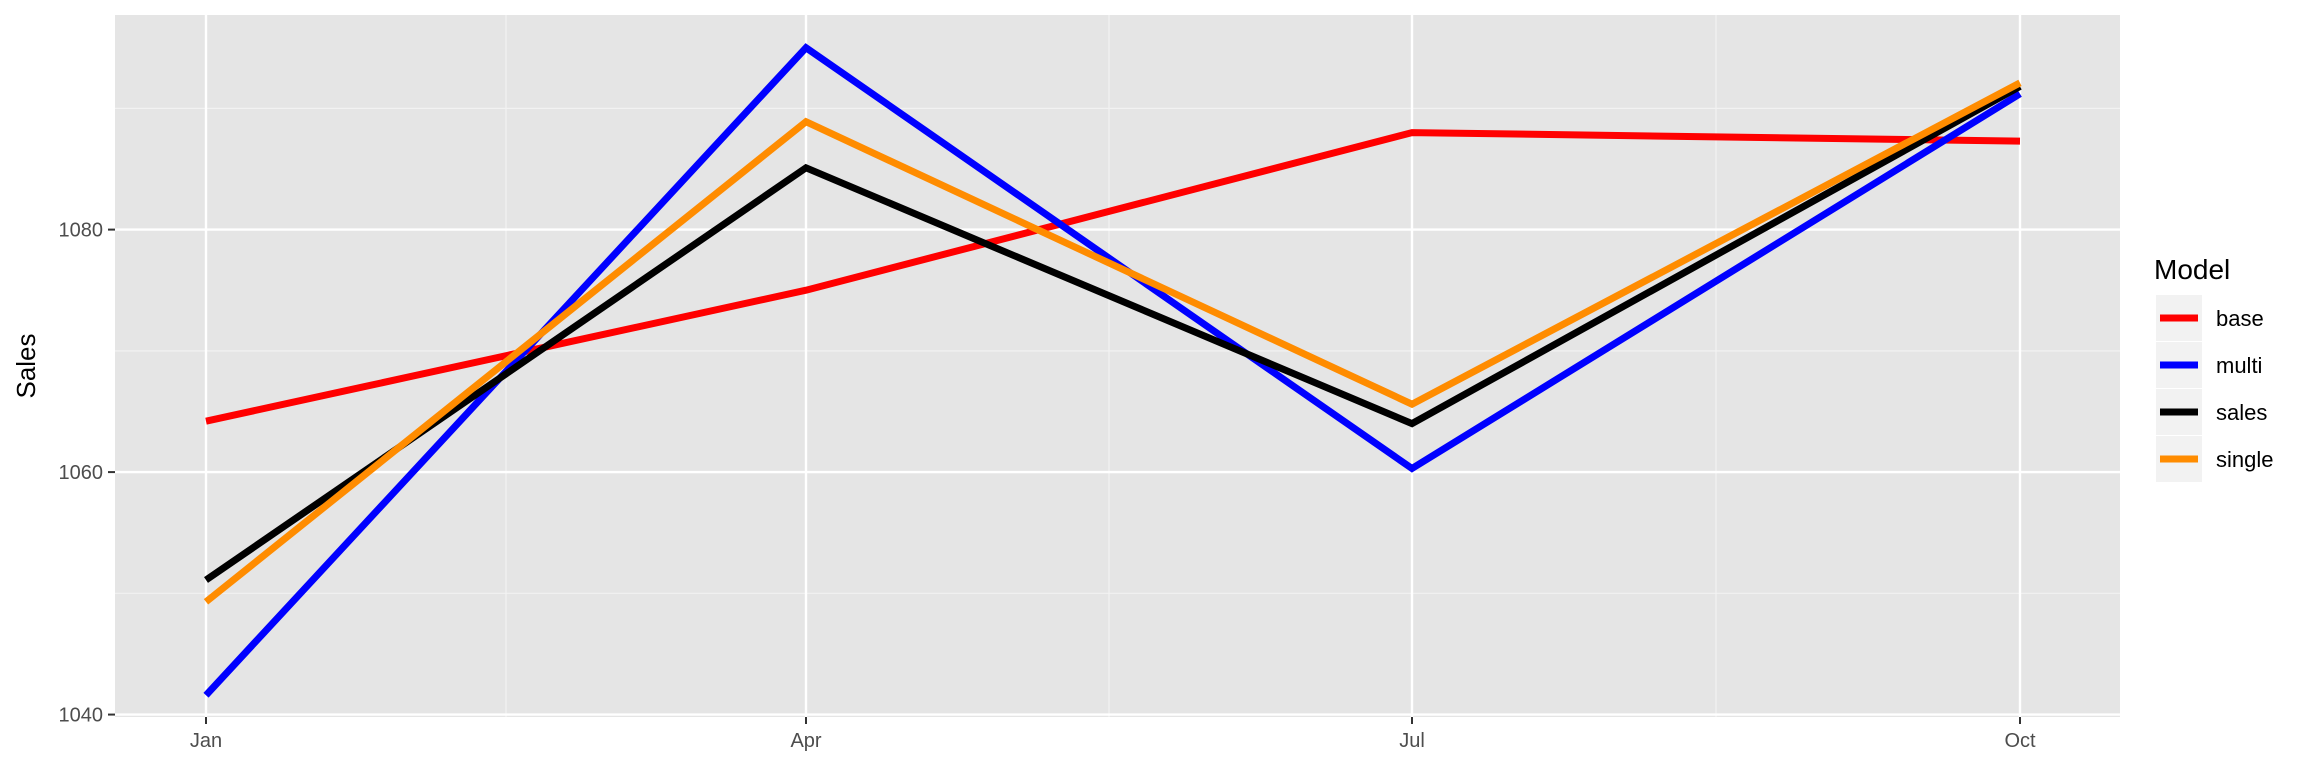 The width and height of the screenshot is (2304, 768). I want to click on legend-items: base multi sales single, so click(2214, 388).